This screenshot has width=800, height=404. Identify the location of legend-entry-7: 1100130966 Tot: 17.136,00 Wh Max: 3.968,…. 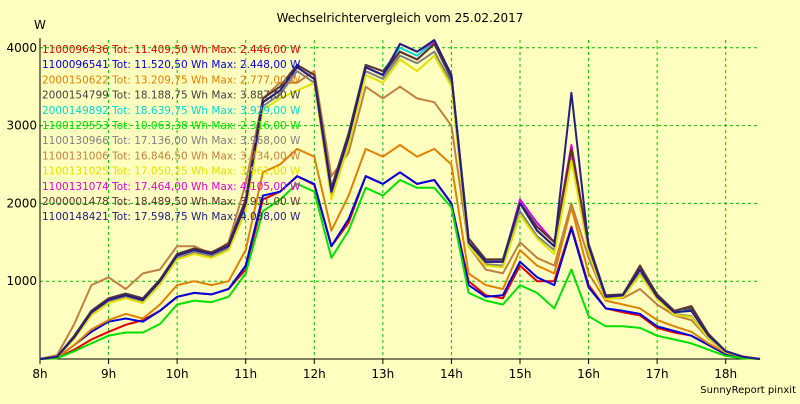
(171, 141).